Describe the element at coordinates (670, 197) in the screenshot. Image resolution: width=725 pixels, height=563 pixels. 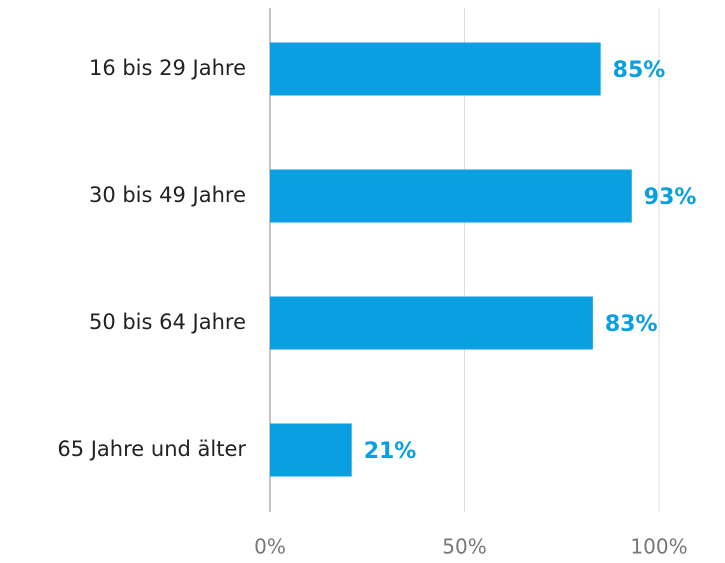
I see `data-label: 93%` at that location.